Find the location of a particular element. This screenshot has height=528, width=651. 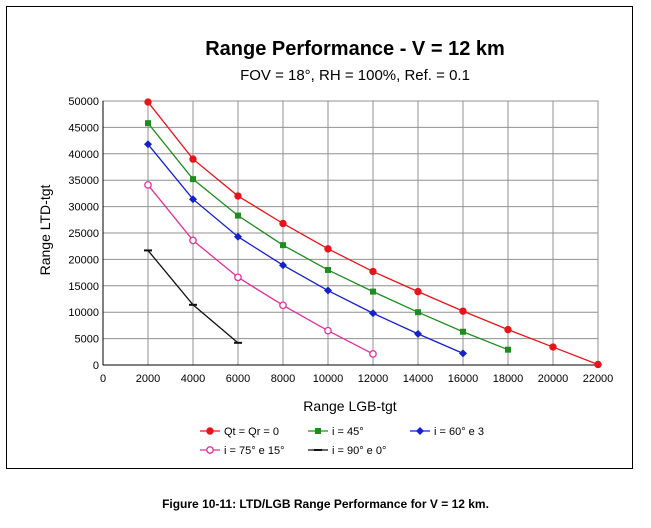

legend-label: i = 90° e 0° is located at coordinates (359, 451).